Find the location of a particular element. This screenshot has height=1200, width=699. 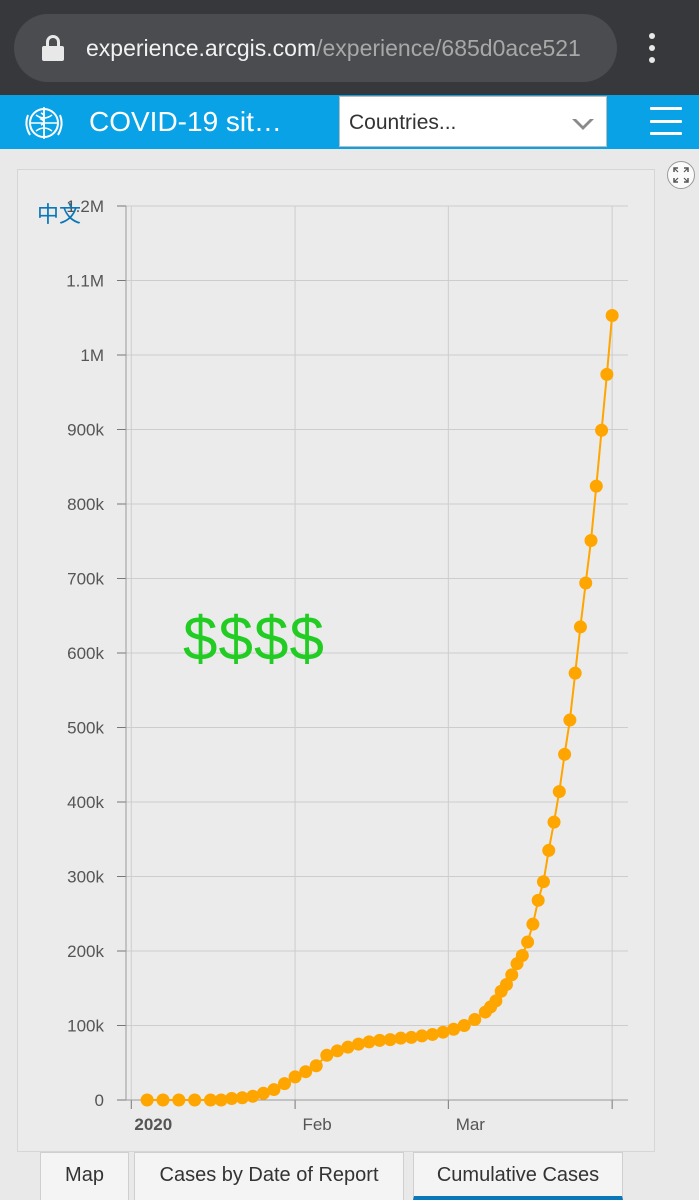

expand-icon is located at coordinates (681, 175).